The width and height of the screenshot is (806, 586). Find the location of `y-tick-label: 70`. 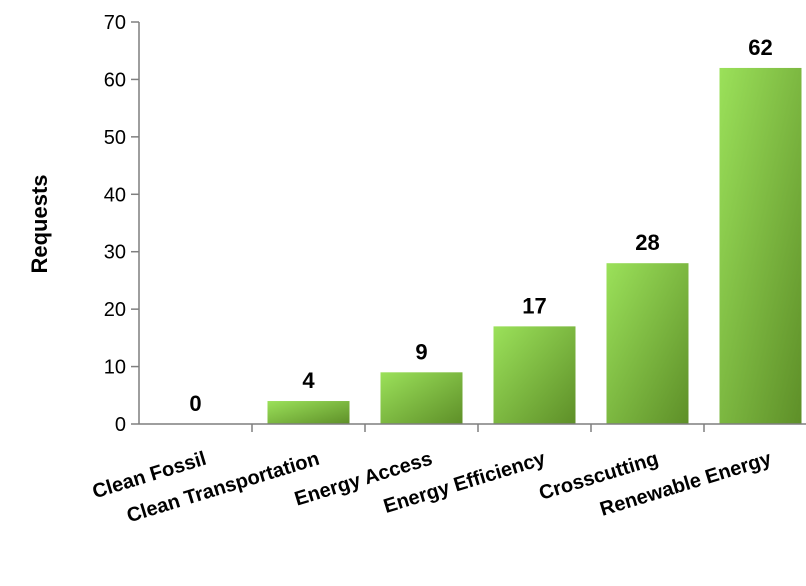

y-tick-label: 70 is located at coordinates (115, 23).